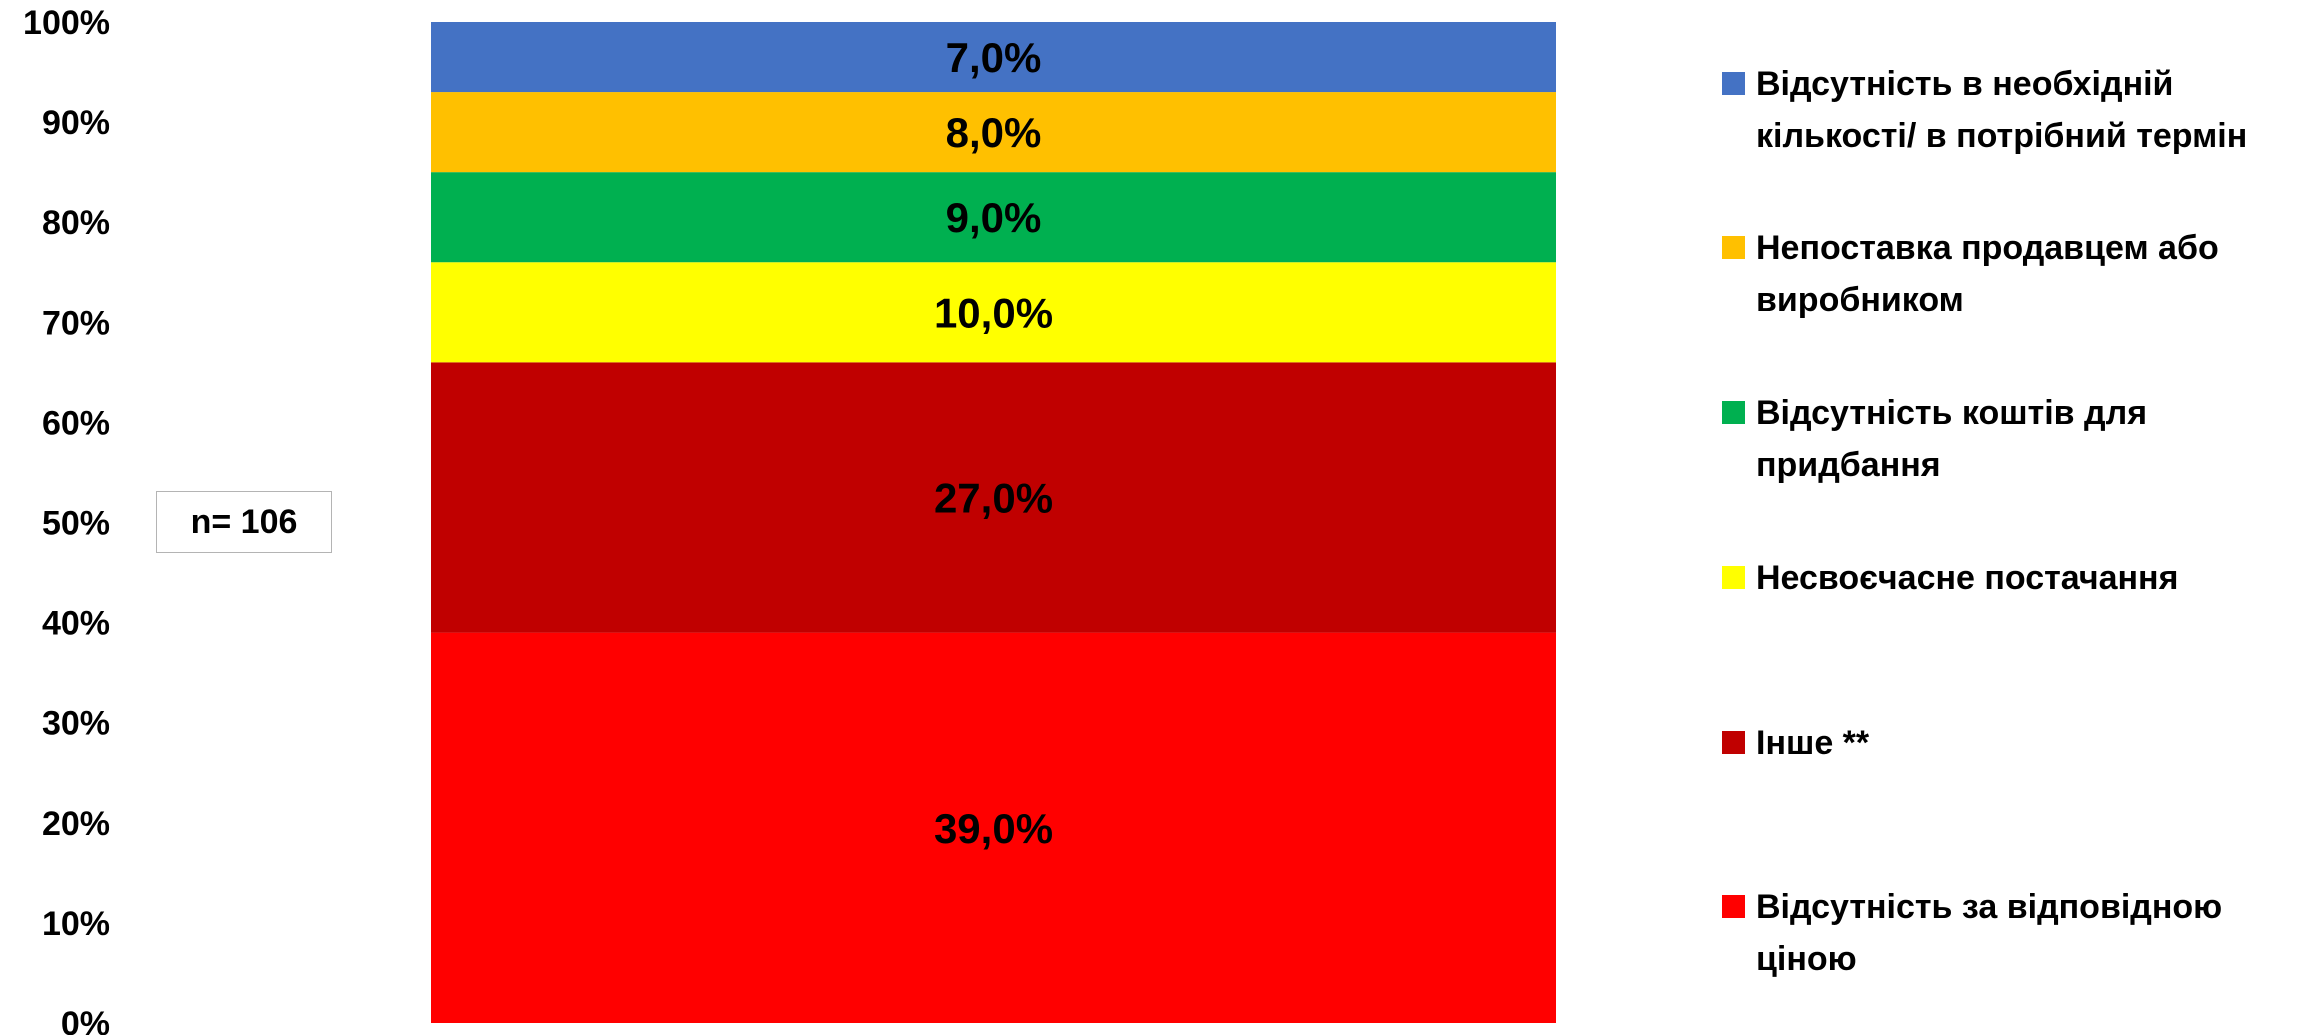 Image resolution: width=2314 pixels, height=1035 pixels. Describe the element at coordinates (1989, 933) in the screenshot. I see `legend-label: Відсутність за відповідною ціною` at that location.